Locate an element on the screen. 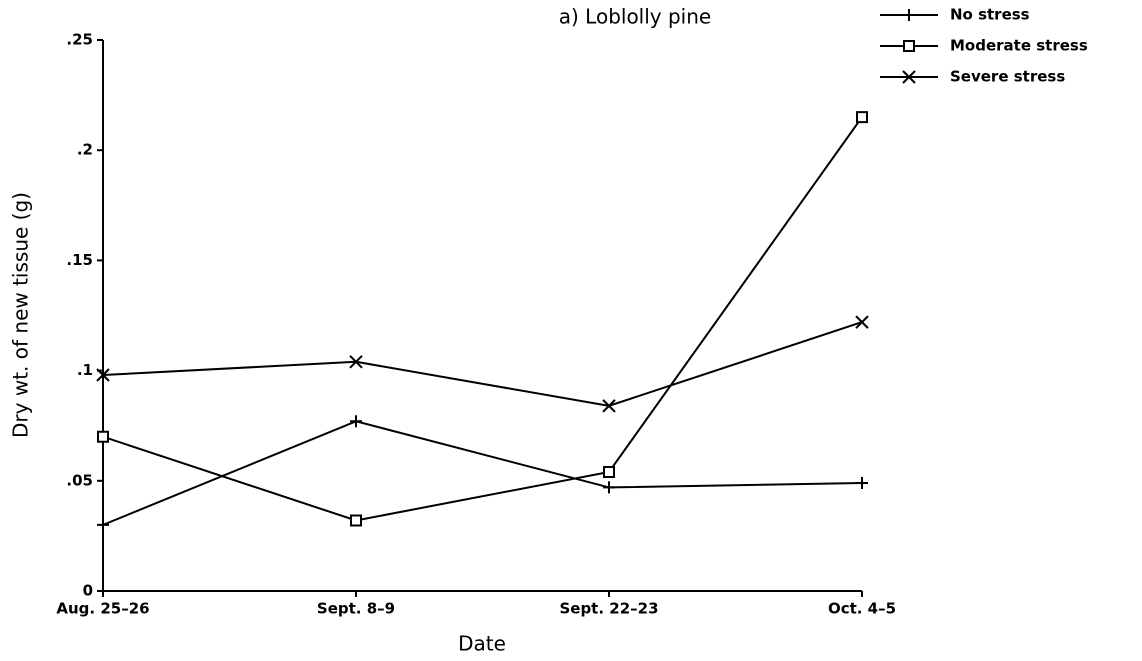 The image size is (1142, 661). x-tick-label: Aug. 25–26 is located at coordinates (102, 609).